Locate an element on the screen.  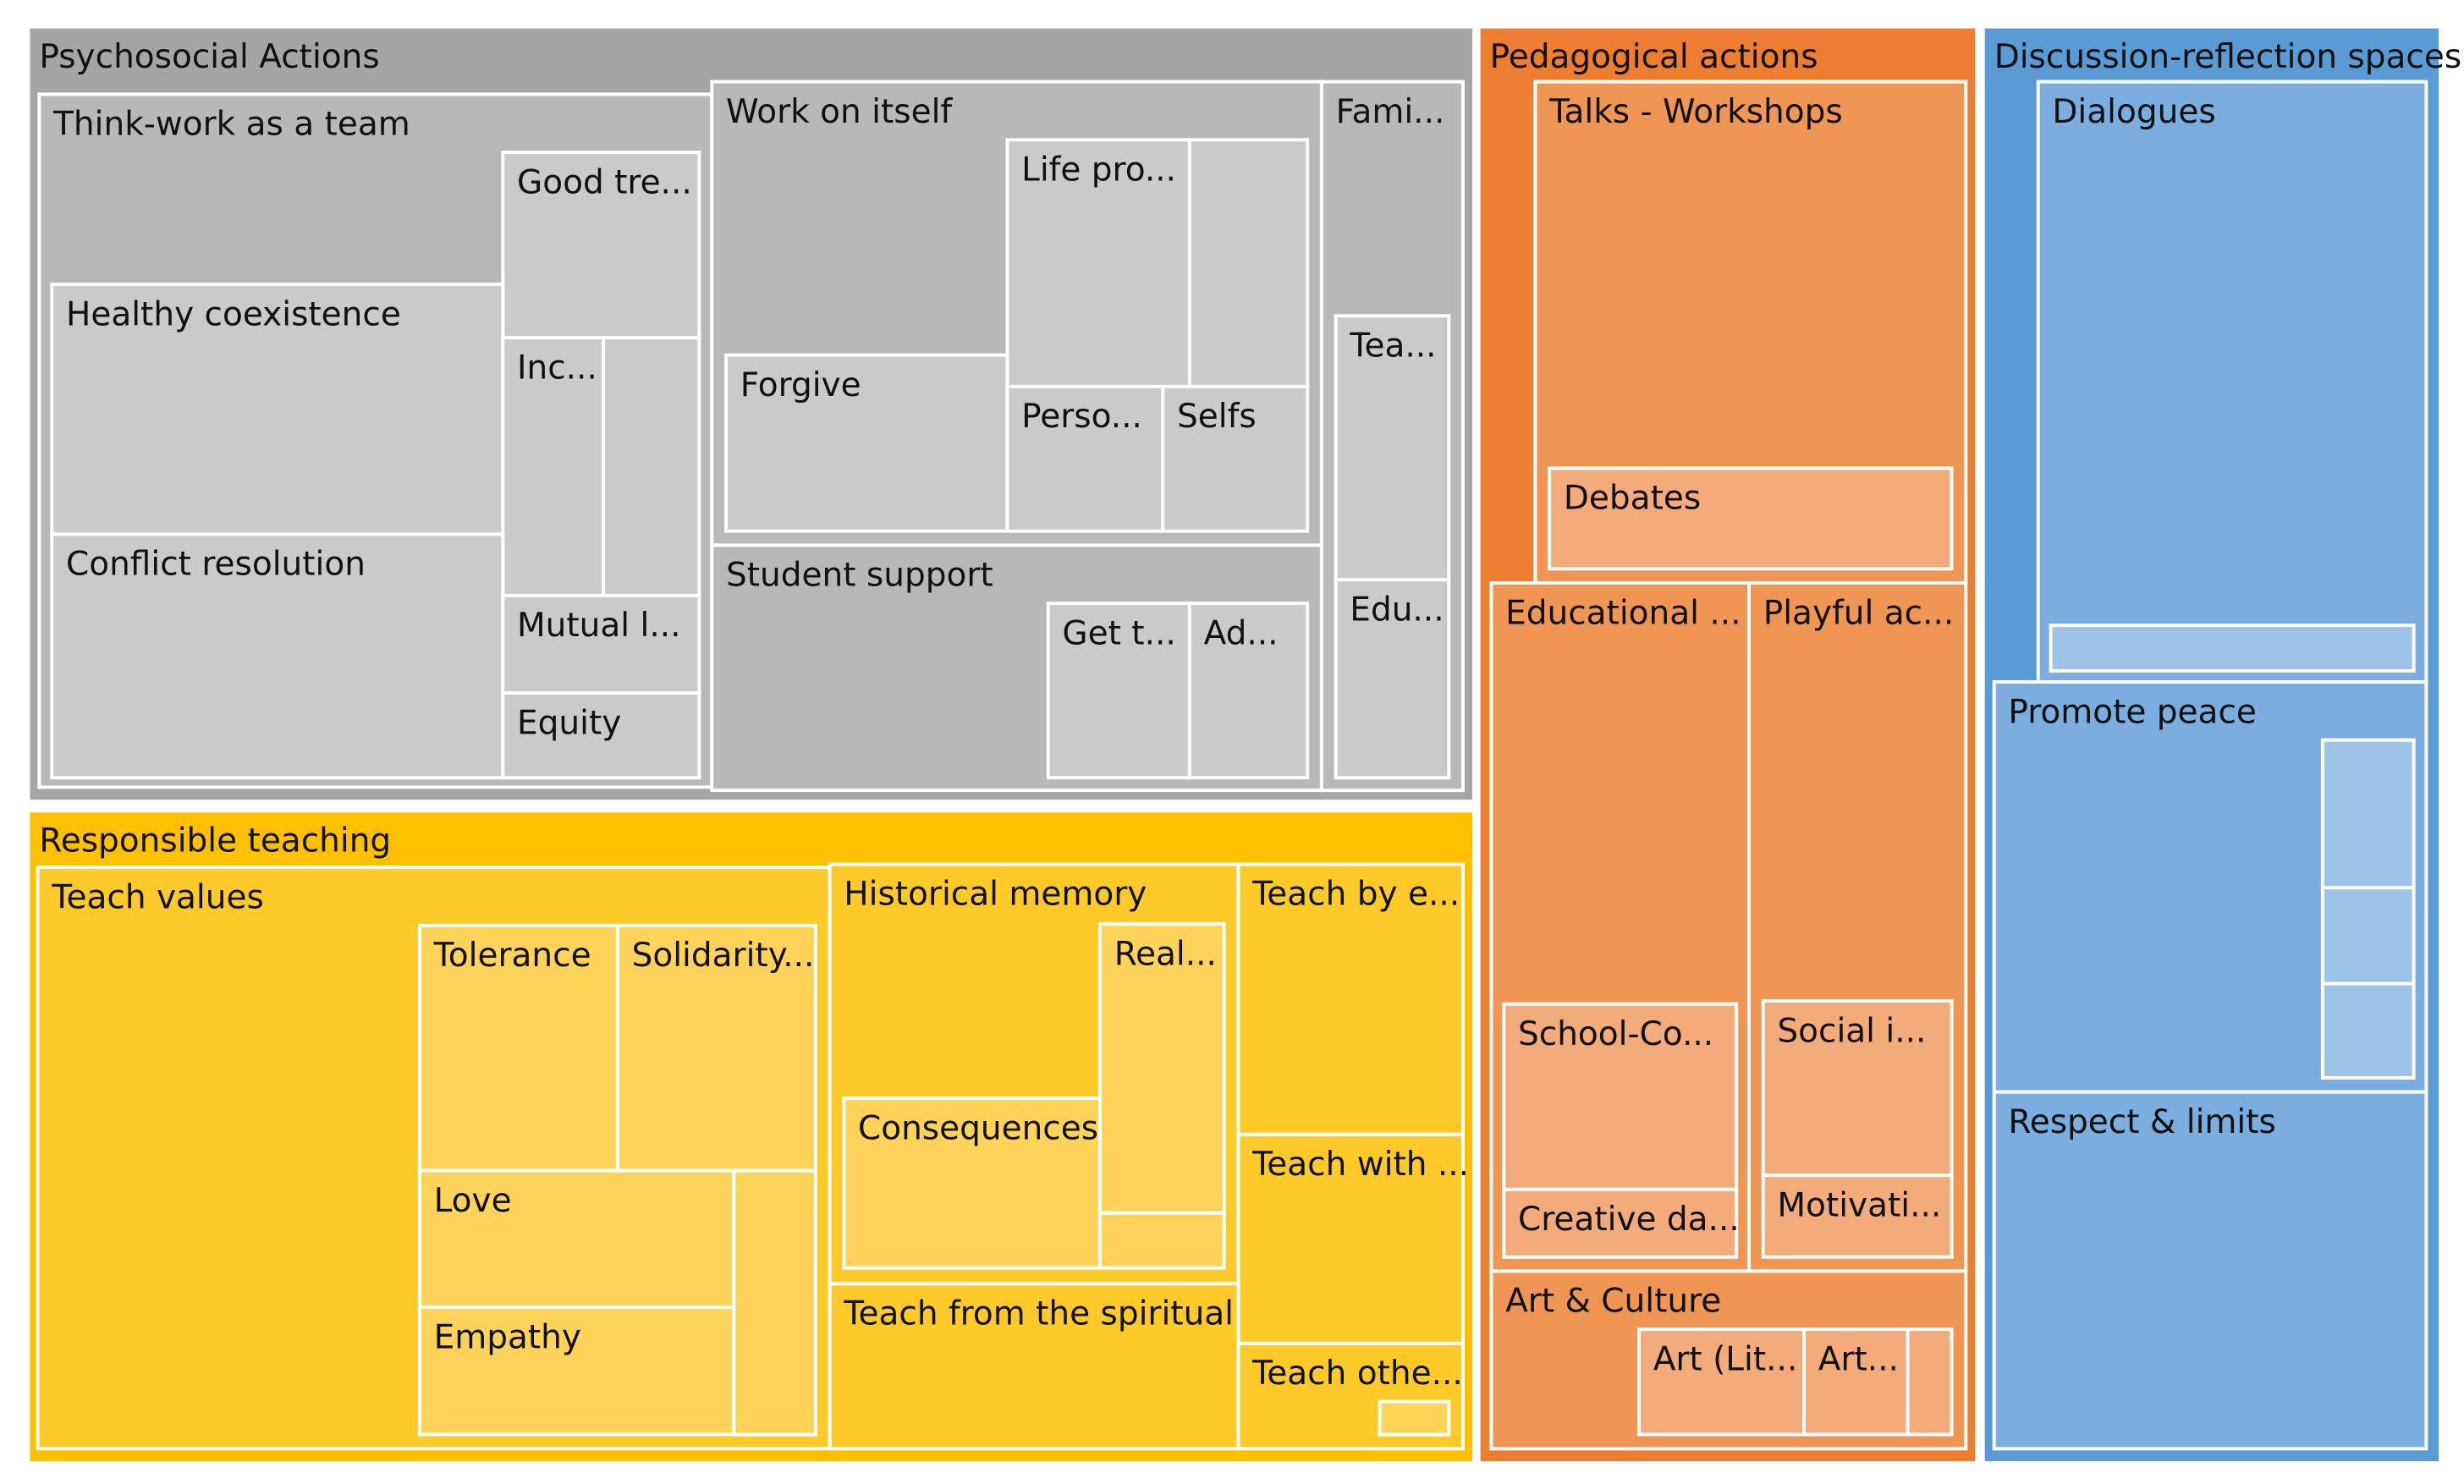
treemap-label: Conflict resolution is located at coordinates (216, 565).